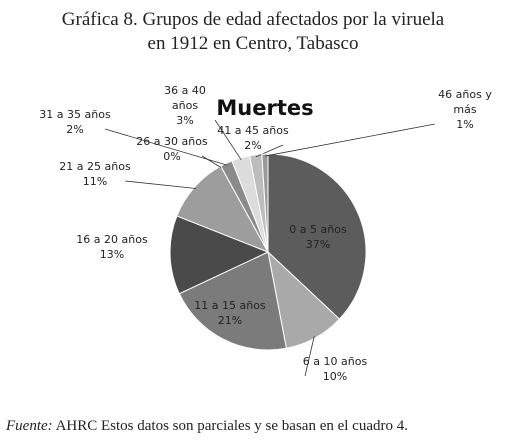 This screenshot has width=507, height=441. I want to click on slice-label: 11 a 15 años, so click(230, 305).